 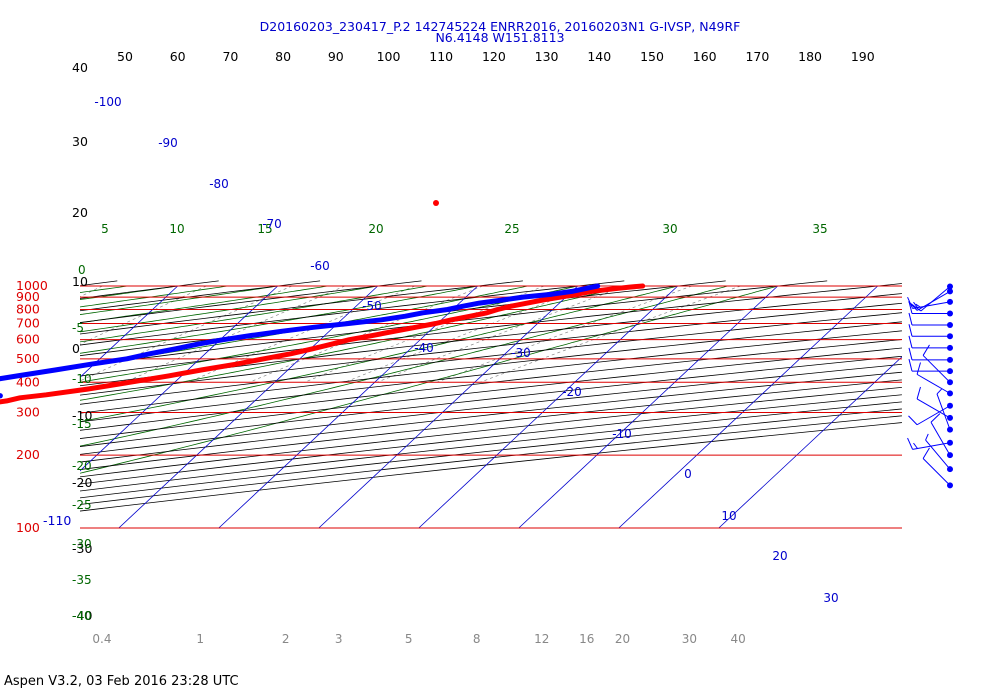 What do you see at coordinates (389, 56) in the screenshot?
I see `top-scale-label: 100` at bounding box center [389, 56].